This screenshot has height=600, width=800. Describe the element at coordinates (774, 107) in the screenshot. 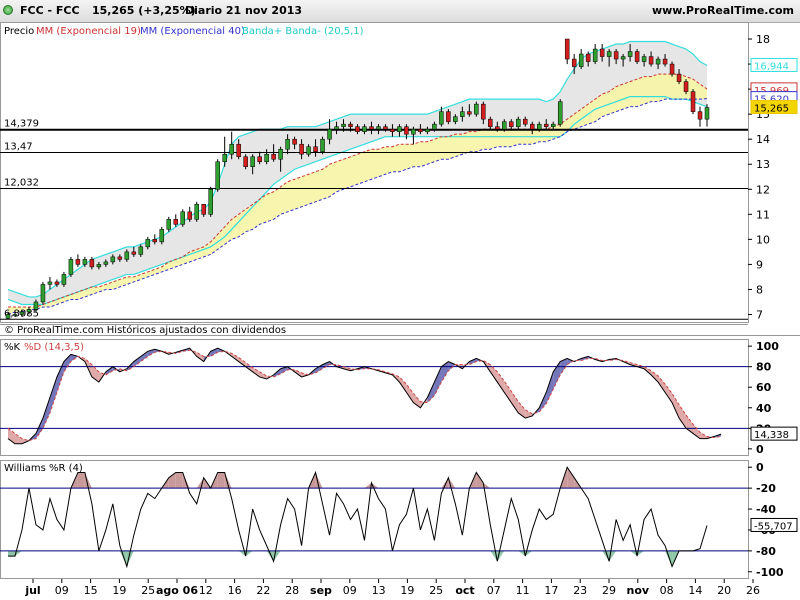

I see `price-value-tag` at that location.